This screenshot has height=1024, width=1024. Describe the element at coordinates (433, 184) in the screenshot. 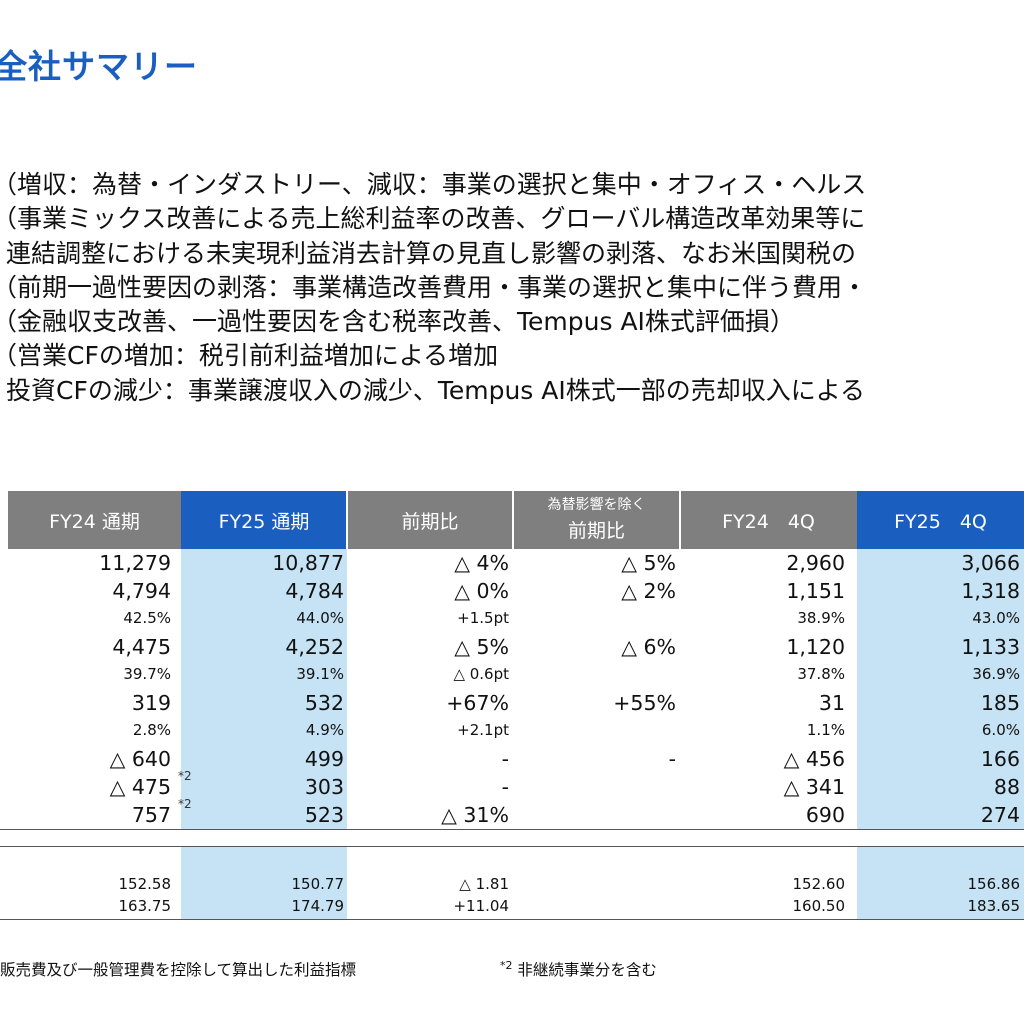

I see `bullet-revenue: （増収：為替・インダストリー、減収：事業の選択と集中・オフィス・ヘルス` at that location.